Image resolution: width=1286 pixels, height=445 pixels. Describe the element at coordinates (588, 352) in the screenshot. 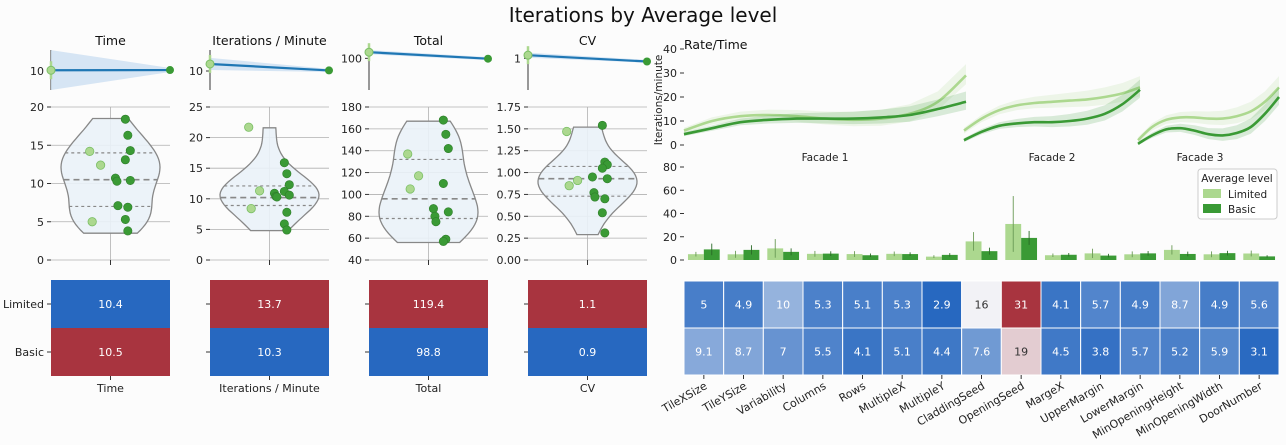

I see `heat-cell-label: 0.9` at that location.